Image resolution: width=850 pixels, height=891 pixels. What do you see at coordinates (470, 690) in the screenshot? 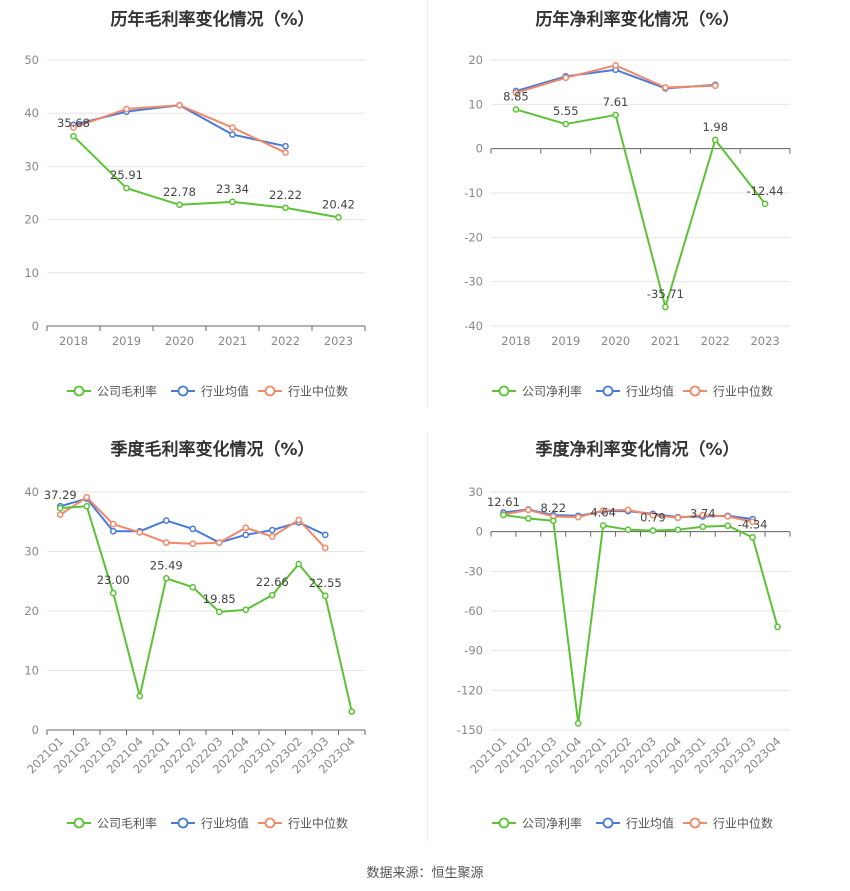
I see `y-tick-label: -120` at bounding box center [470, 690].